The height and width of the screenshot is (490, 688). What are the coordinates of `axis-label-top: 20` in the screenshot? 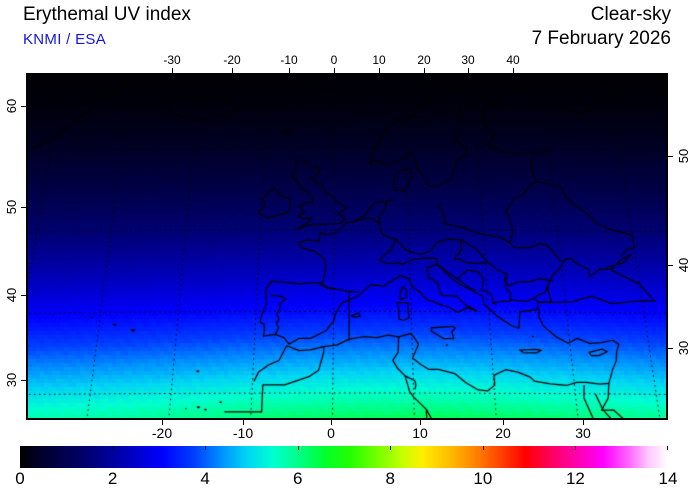 It's located at (424, 60).